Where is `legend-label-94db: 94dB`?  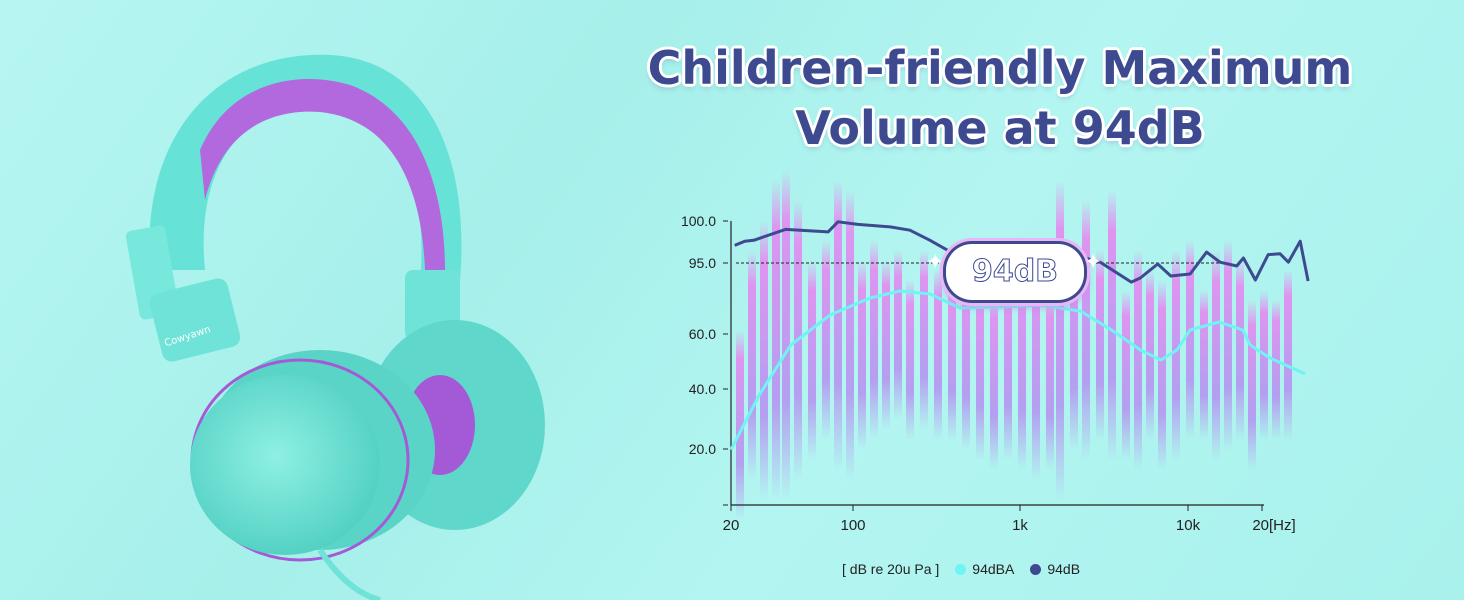 legend-label-94db: 94dB is located at coordinates (1064, 569).